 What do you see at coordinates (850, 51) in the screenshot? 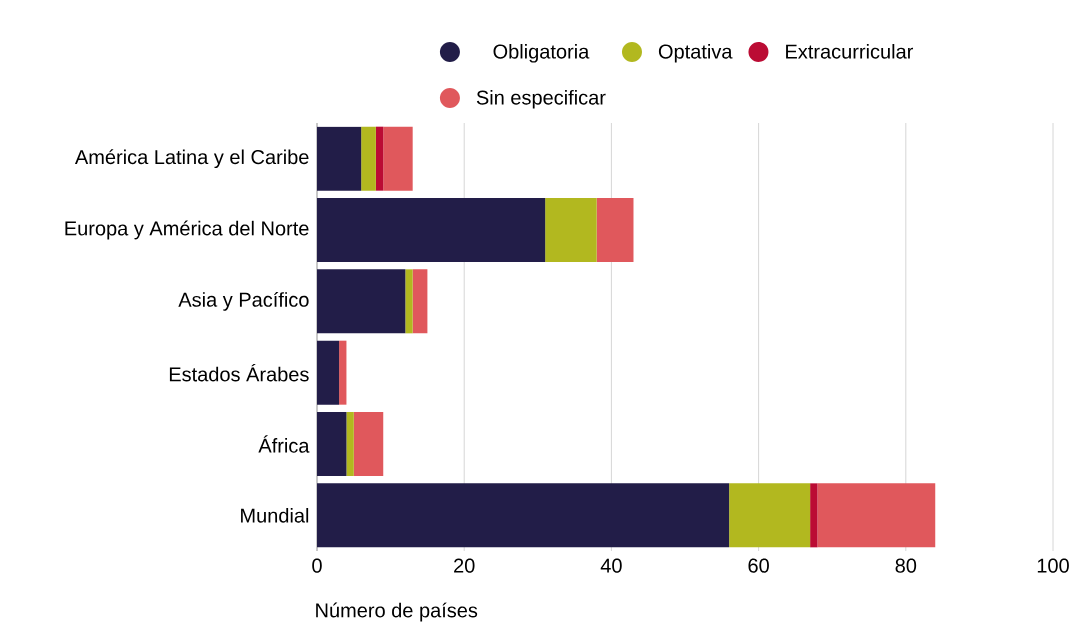
I see `legend-label: Extracurricular` at bounding box center [850, 51].